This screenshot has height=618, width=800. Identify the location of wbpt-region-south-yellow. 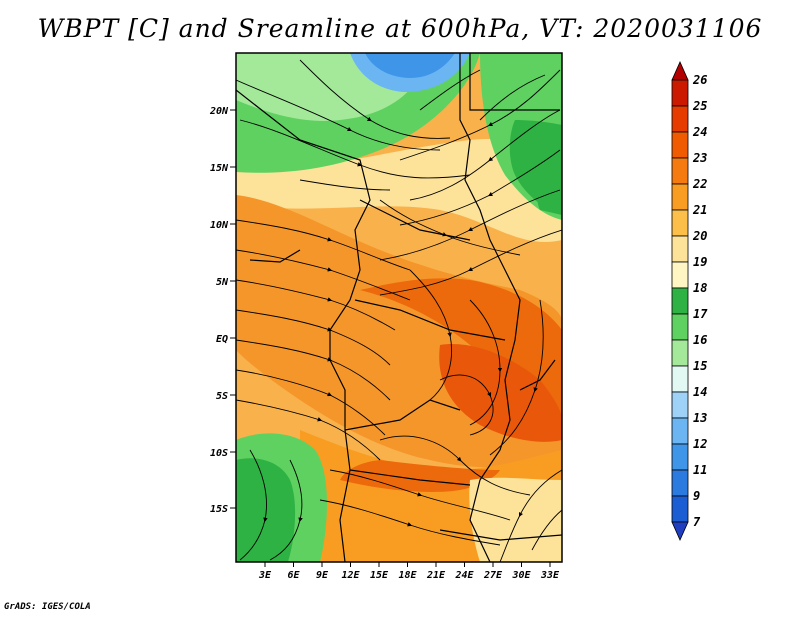
(515, 519).